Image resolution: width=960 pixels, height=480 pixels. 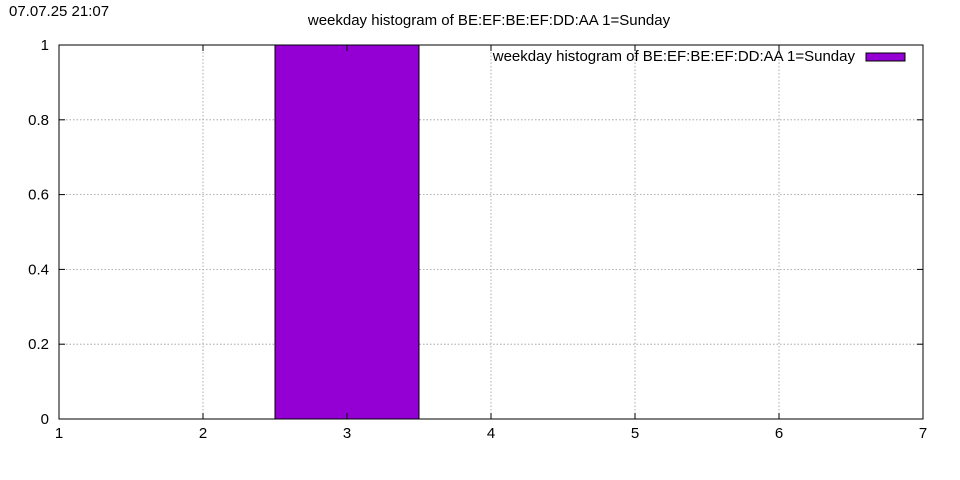 What do you see at coordinates (779, 433) in the screenshot?
I see `x-tick-label: 6` at bounding box center [779, 433].